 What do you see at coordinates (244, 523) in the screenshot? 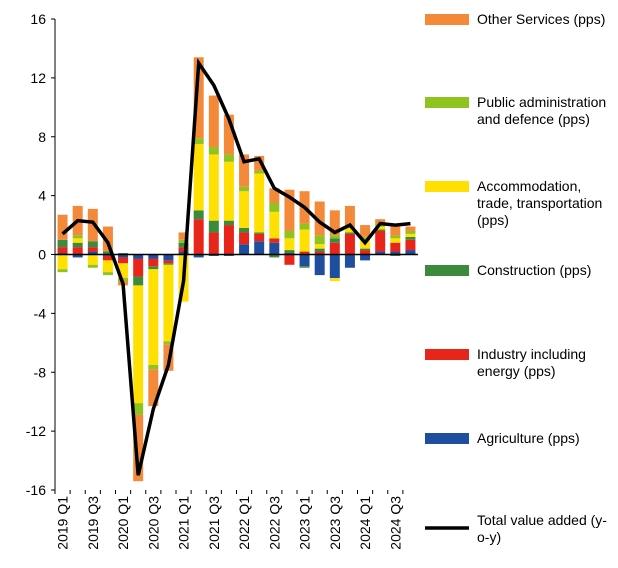
I see `x-tick-label: 2022 Q1` at bounding box center [244, 523].